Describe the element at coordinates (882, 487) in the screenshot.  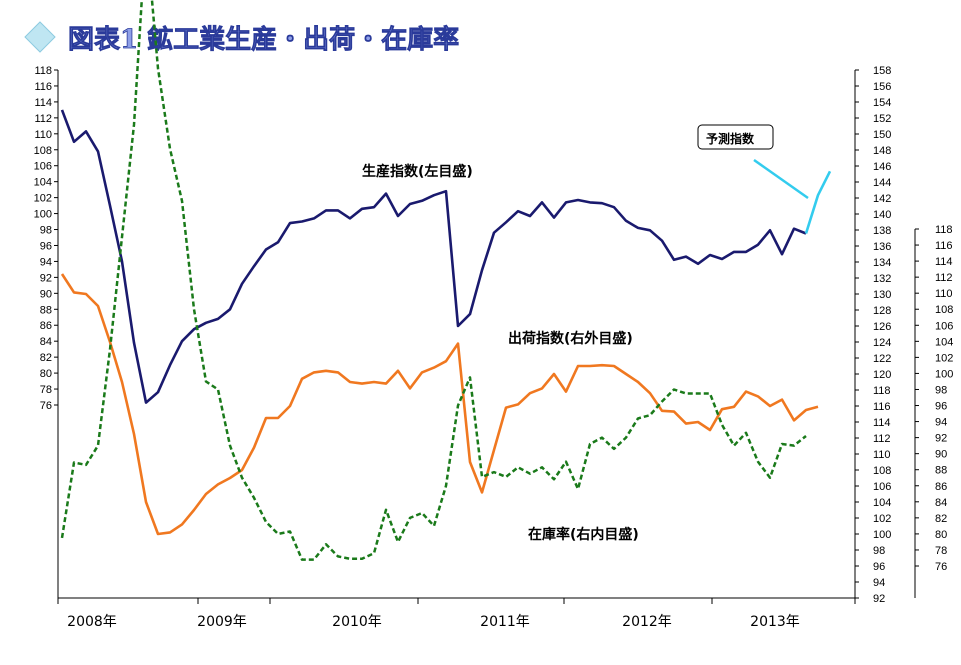
I see `right-outer-tick-label: 106` at that location.